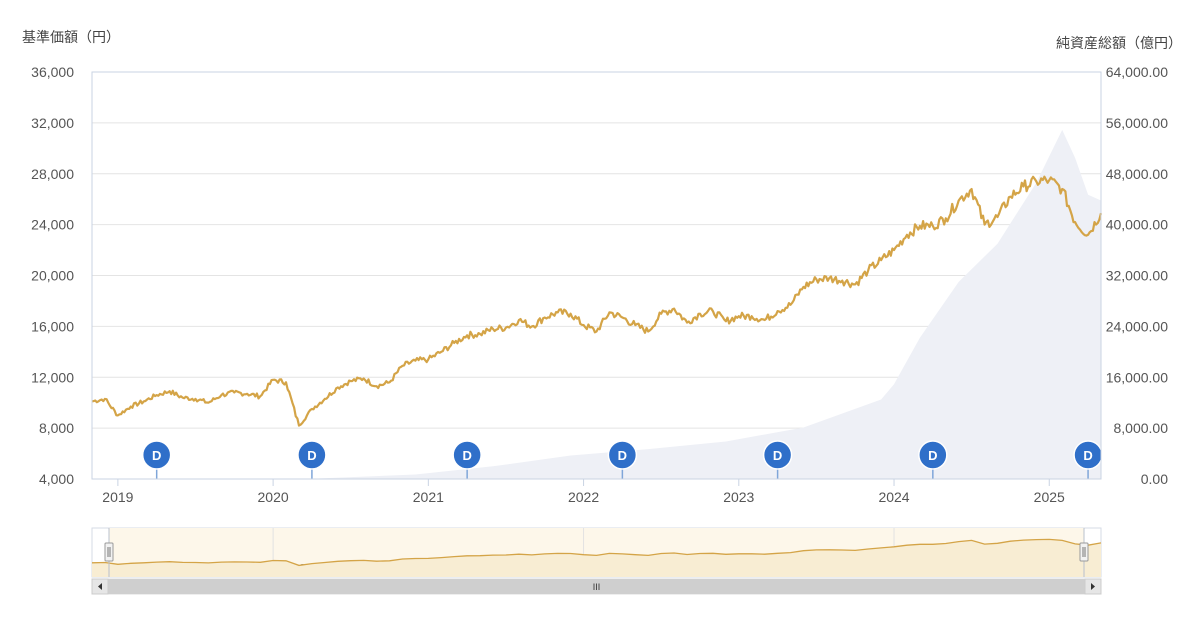 Image resolution: width=1200 pixels, height=621 pixels. Describe the element at coordinates (738, 497) in the screenshot. I see `x-tick-label: 2023` at that location.